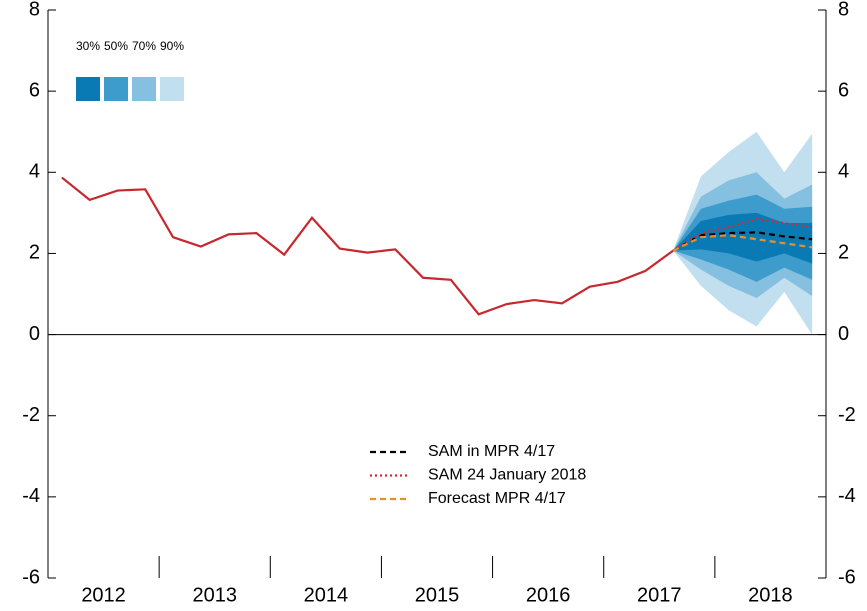 The image size is (867, 611). I want to click on y2-tick-label: 8, so click(843, 10).